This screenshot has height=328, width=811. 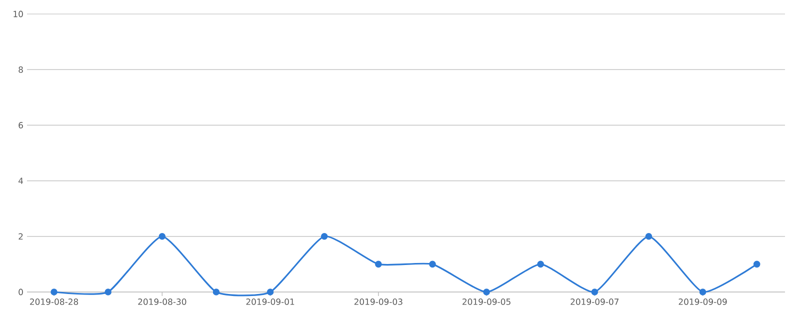 What do you see at coordinates (54, 301) in the screenshot?
I see `x-tick-label: 2019-08-28` at bounding box center [54, 301].